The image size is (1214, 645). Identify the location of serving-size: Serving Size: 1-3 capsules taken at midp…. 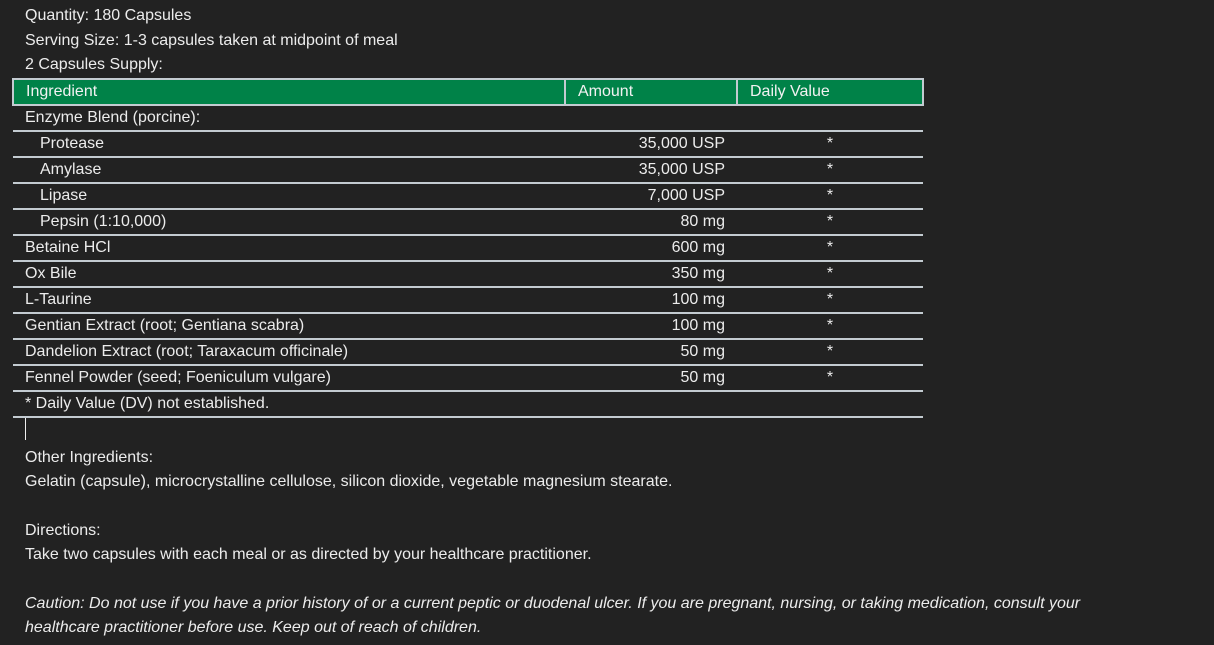
(211, 40).